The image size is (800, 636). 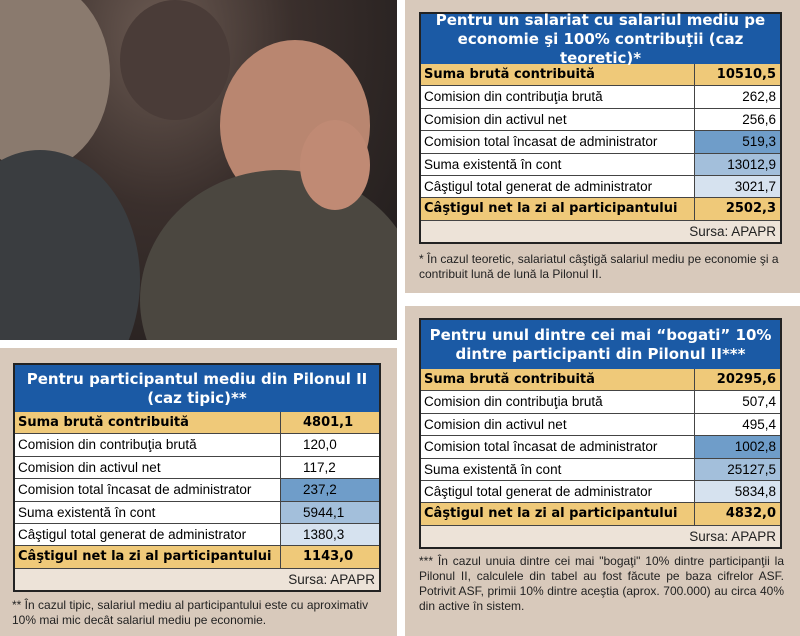 I want to click on table-row: Comision din contribuţia brută 262,8, so click(x=600, y=97).